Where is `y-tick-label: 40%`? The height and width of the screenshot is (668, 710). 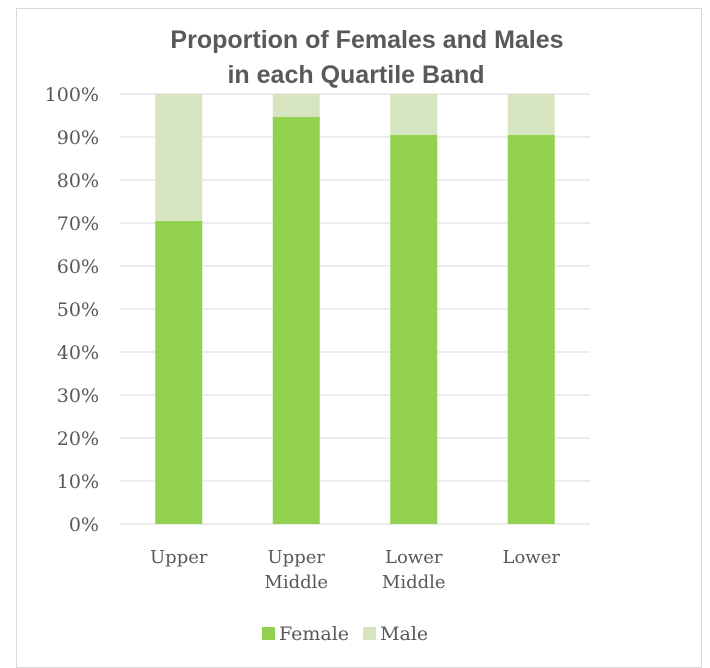
y-tick-label: 40% is located at coordinates (78, 353).